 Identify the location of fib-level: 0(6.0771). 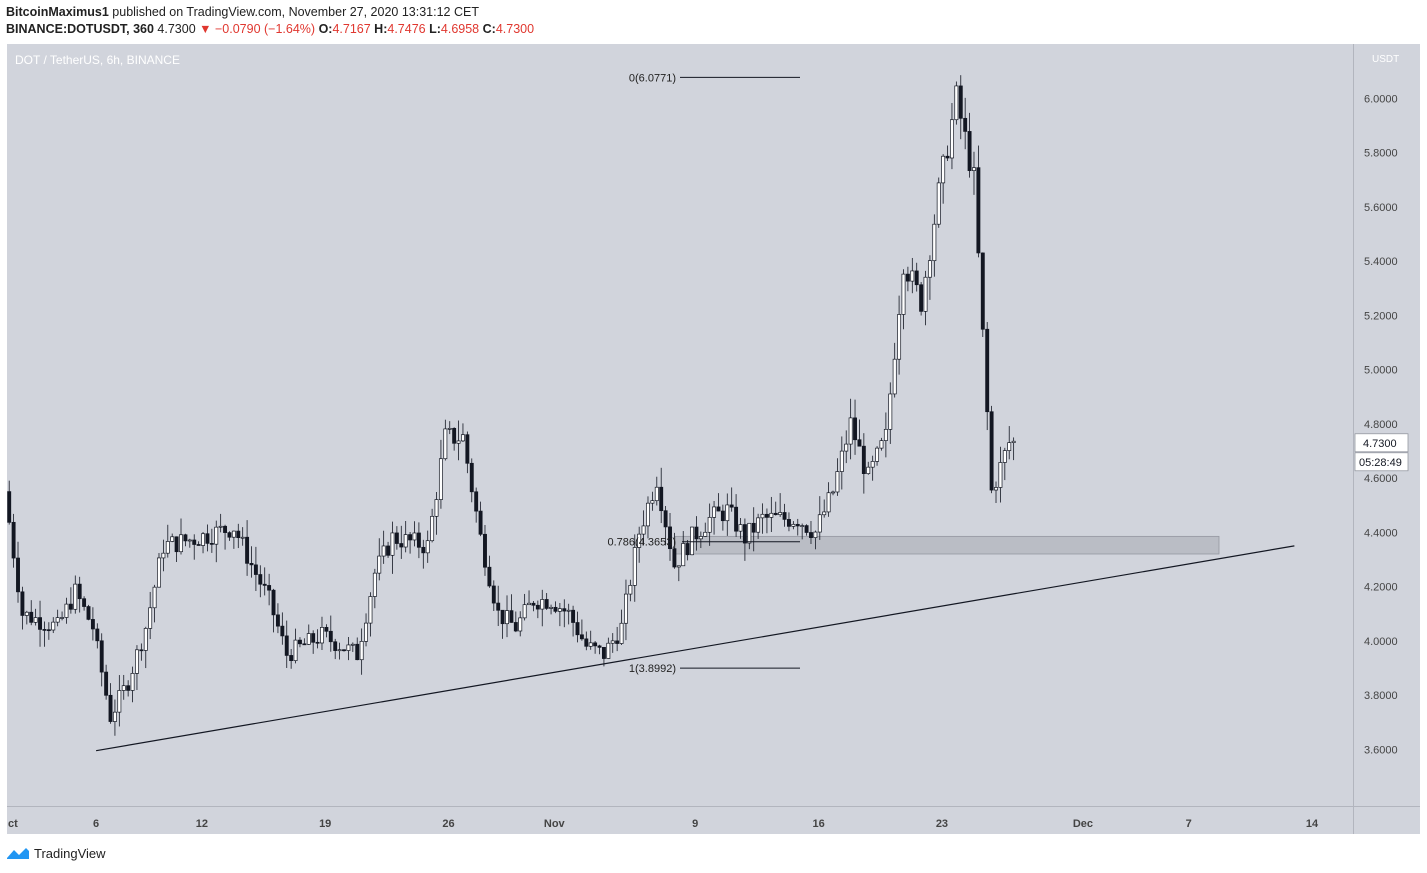
(714, 78).